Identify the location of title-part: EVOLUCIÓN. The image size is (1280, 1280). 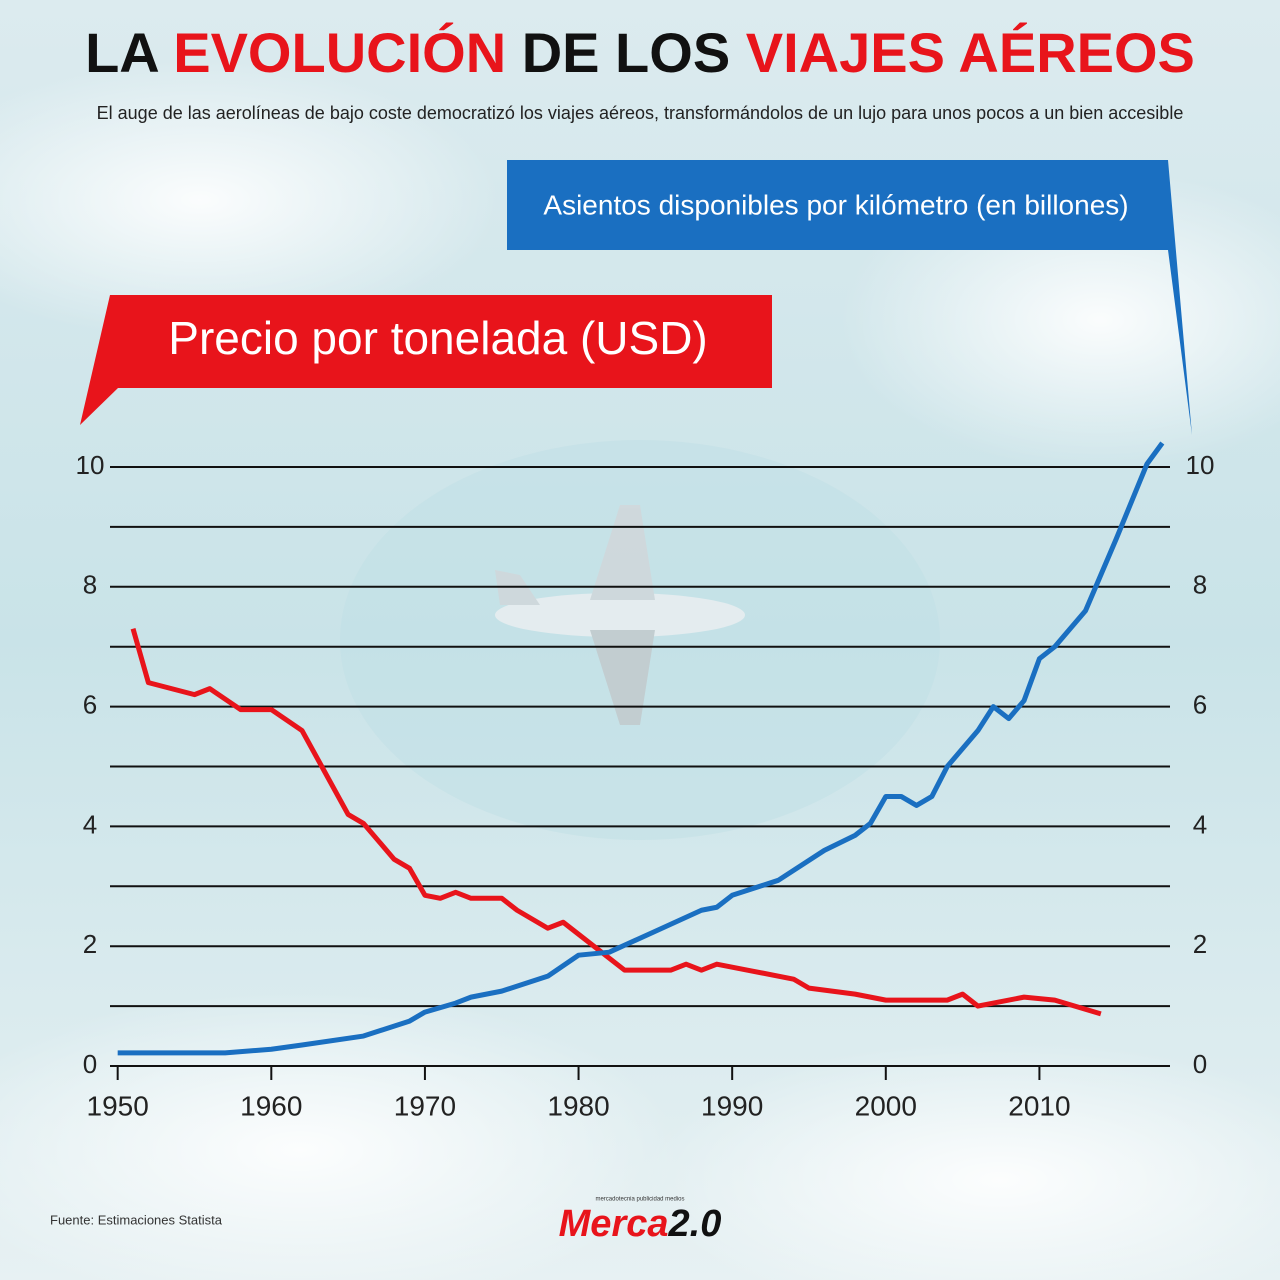
(339, 52).